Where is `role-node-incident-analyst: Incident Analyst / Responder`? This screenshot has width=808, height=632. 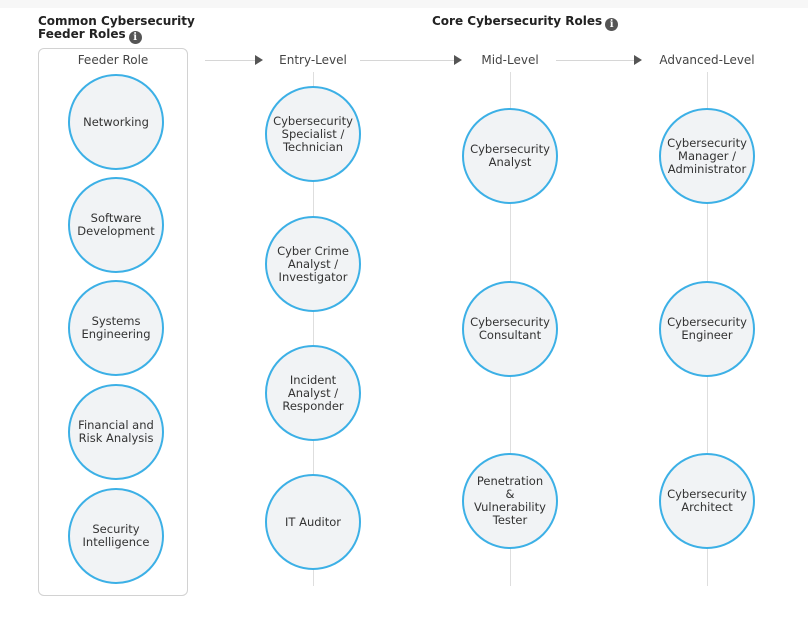 role-node-incident-analyst: Incident Analyst / Responder is located at coordinates (313, 393).